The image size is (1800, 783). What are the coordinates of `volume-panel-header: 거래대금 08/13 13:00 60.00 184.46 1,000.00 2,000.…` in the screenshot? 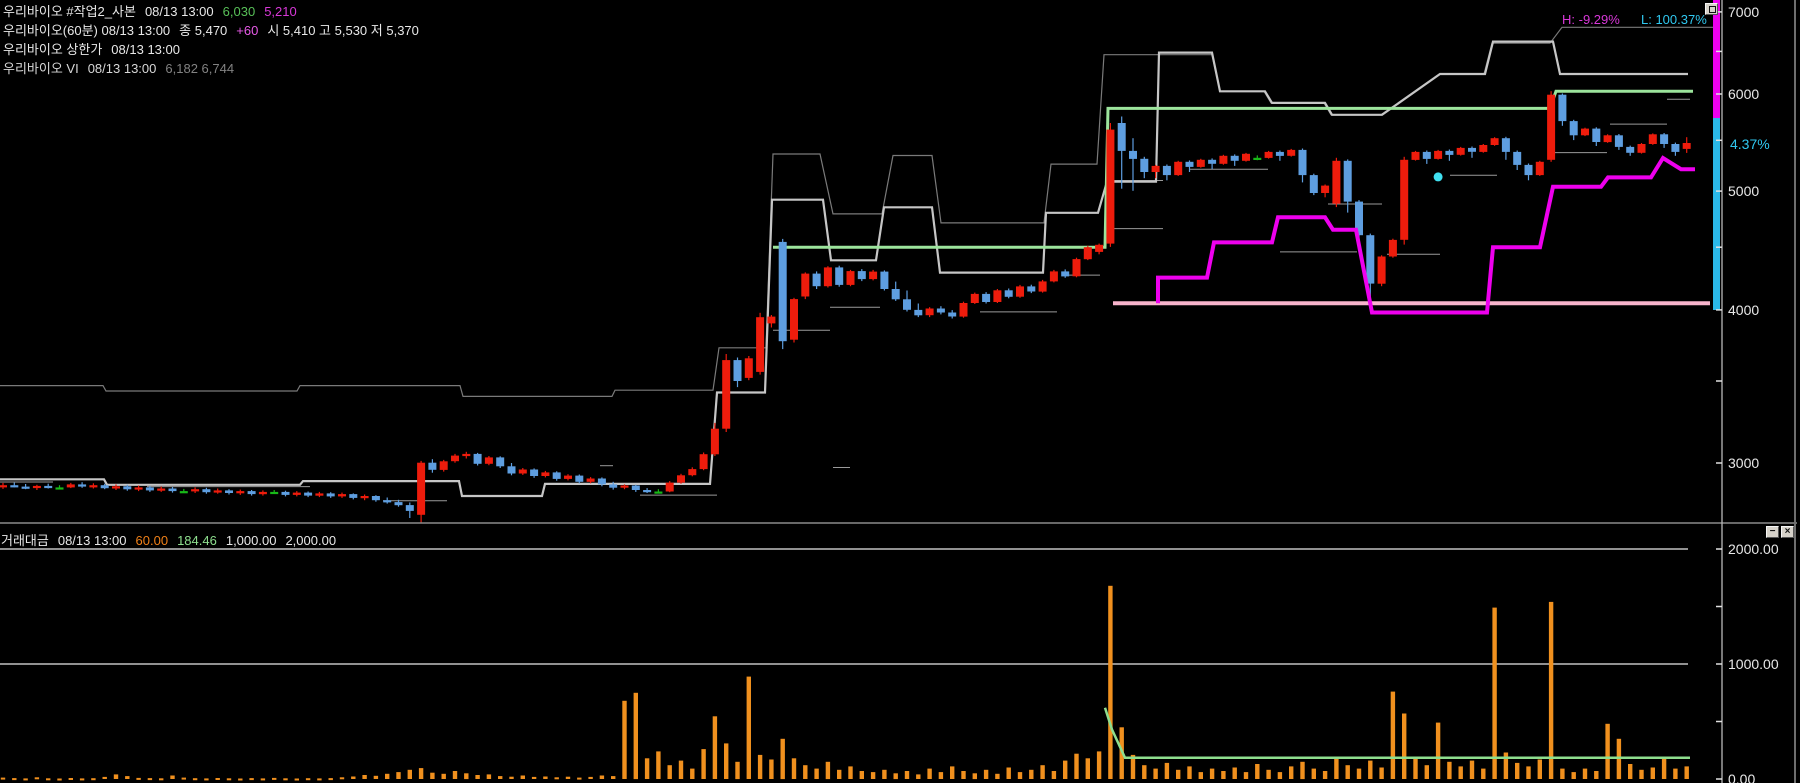 It's located at (173, 539).